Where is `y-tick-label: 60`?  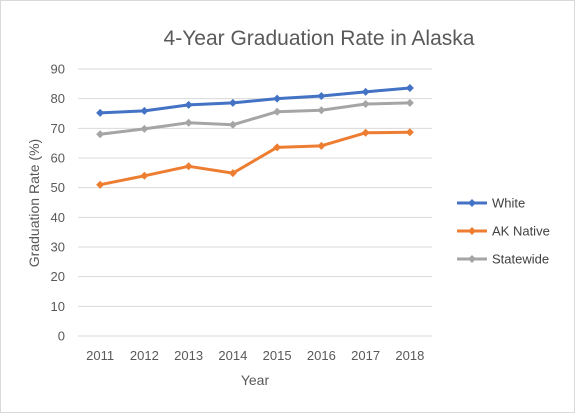 y-tick-label: 60 is located at coordinates (58, 158).